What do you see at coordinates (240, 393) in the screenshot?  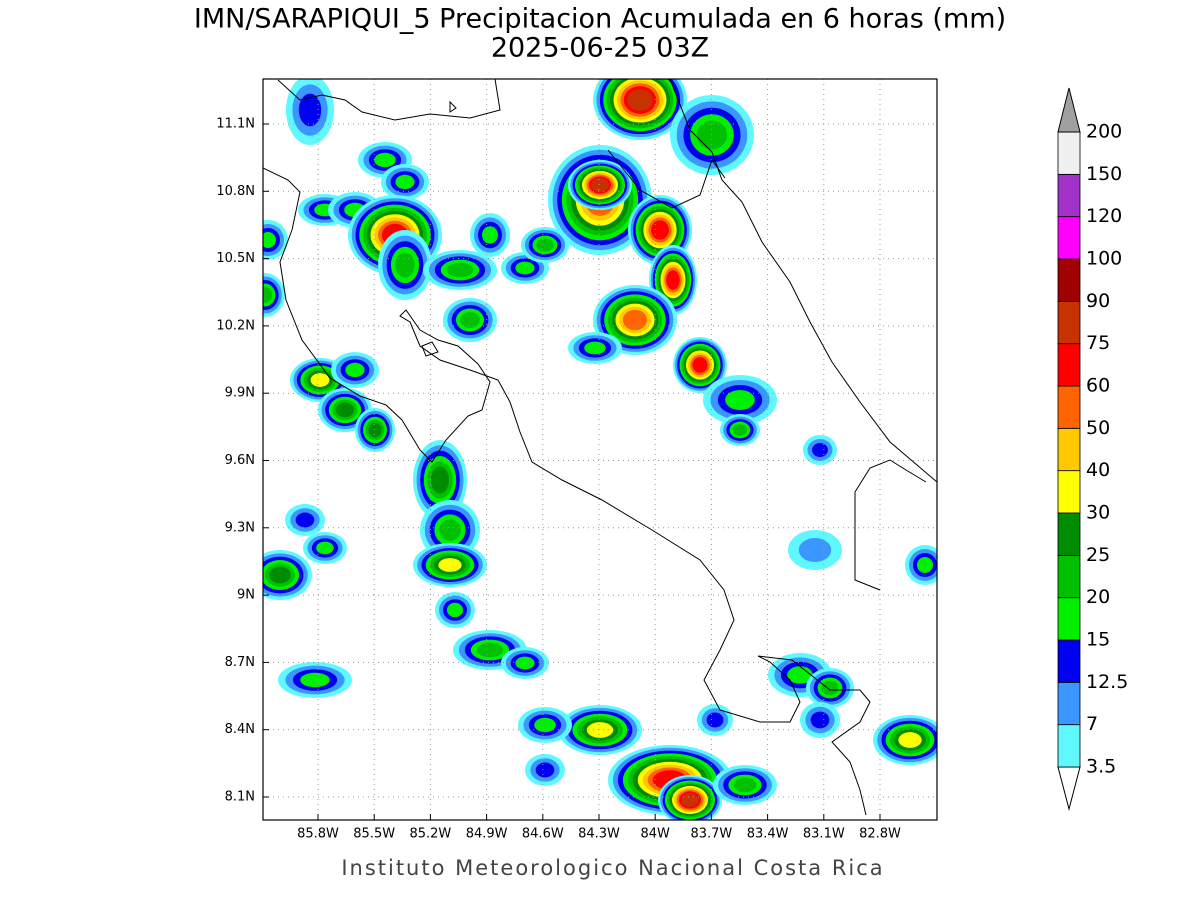 I see `lat-label: 9.9N` at bounding box center [240, 393].